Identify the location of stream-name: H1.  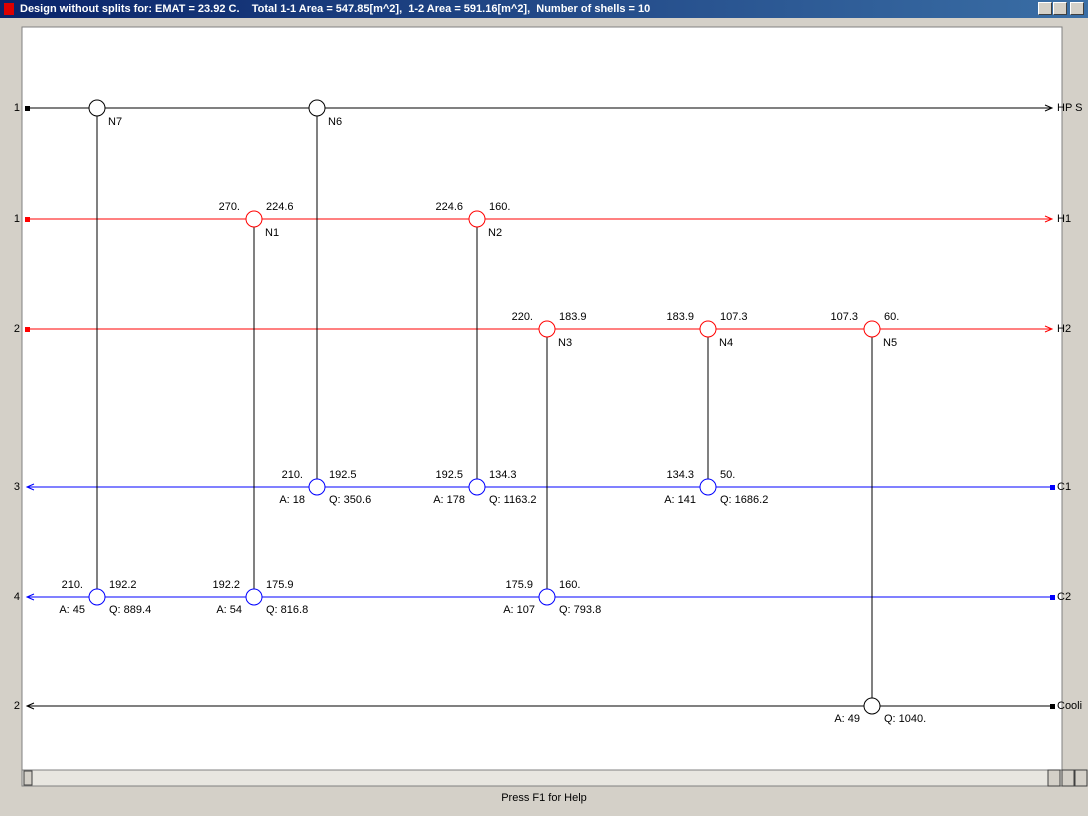
(1064, 219).